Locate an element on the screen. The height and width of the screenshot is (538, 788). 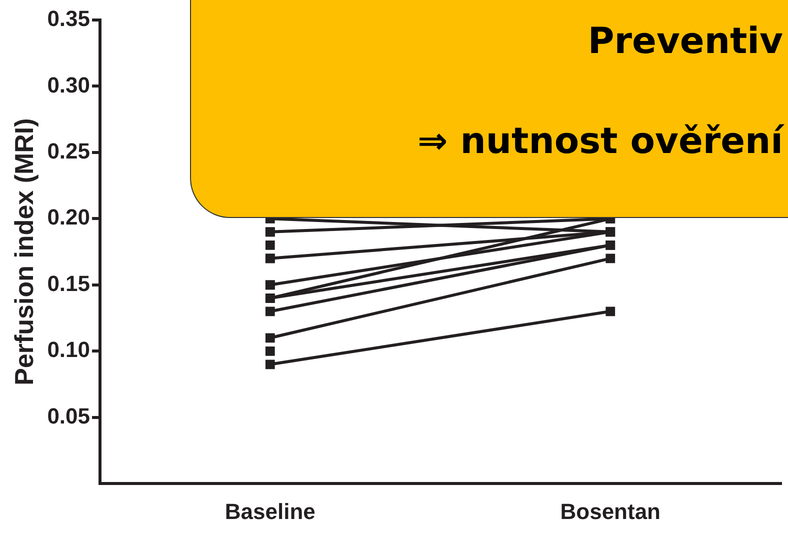
y-tick-label: 0.10 is located at coordinates (68, 349).